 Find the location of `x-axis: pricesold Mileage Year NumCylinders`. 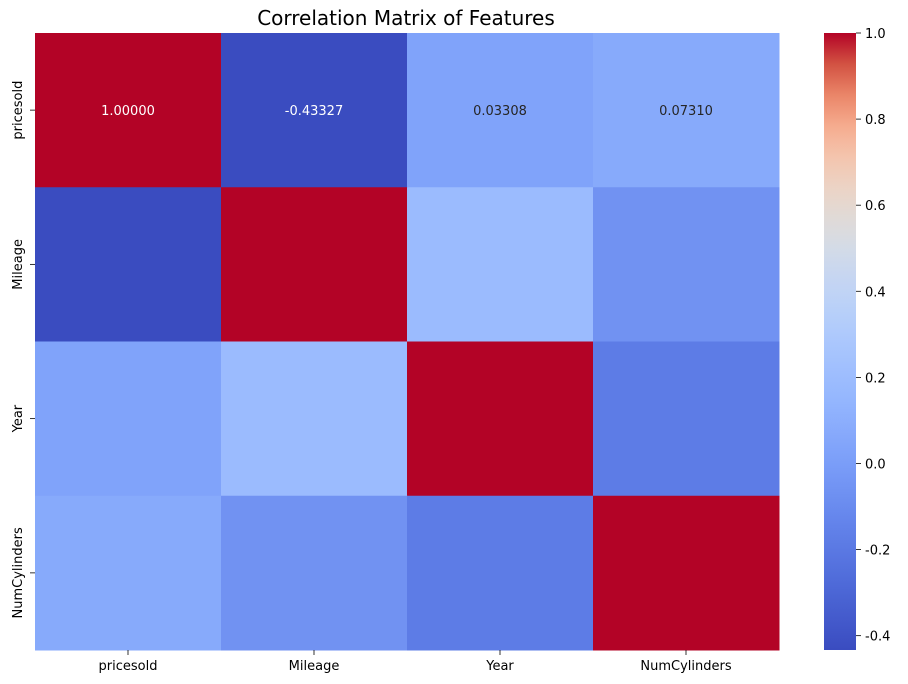

x-axis: pricesold Mileage Year NumCylinders is located at coordinates (415, 662).